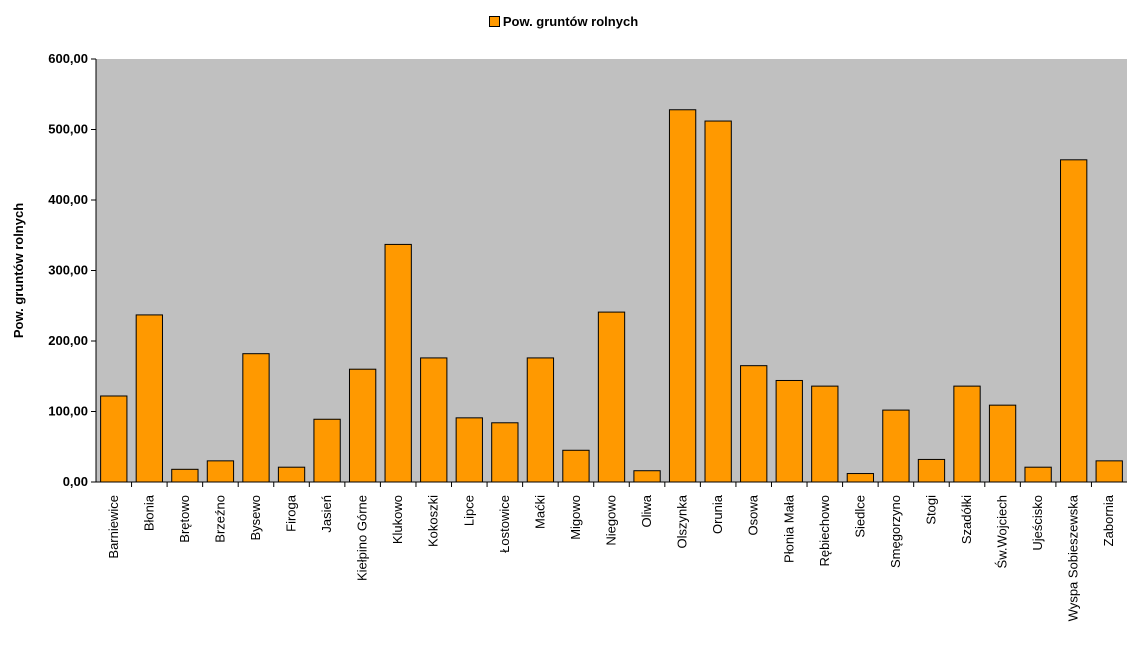 The height and width of the screenshot is (649, 1127). What do you see at coordinates (326, 514) in the screenshot?
I see `x-tick-label: Jasień` at bounding box center [326, 514].